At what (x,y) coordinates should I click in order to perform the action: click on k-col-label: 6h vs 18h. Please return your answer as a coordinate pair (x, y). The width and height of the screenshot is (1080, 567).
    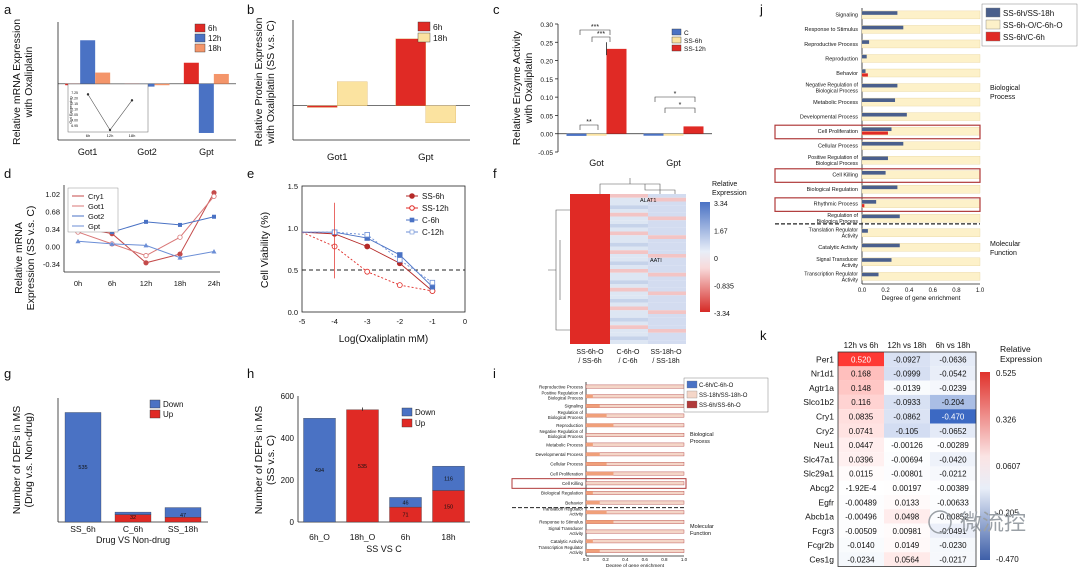
    Looking at the image, I should click on (953, 345).